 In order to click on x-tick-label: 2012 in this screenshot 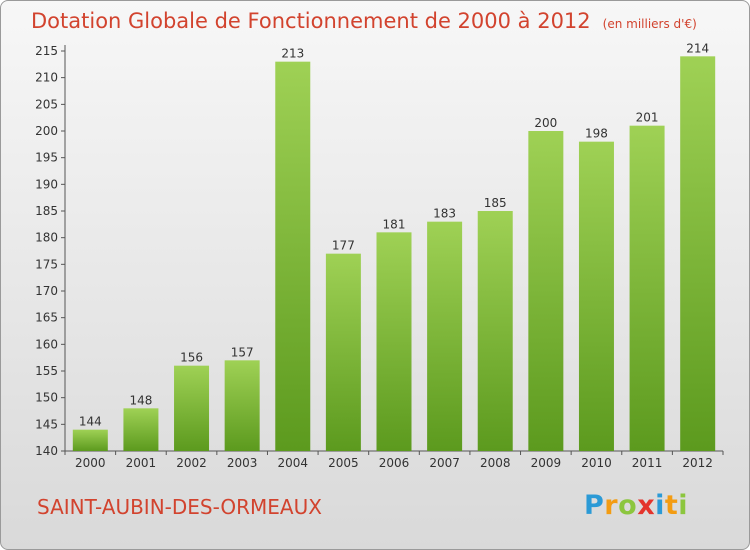, I will do `click(697, 463)`.